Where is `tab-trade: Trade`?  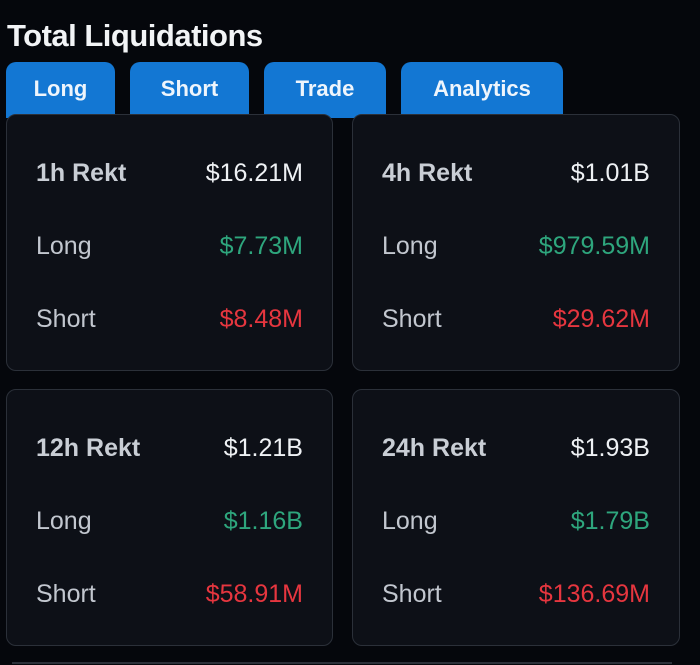 tab-trade: Trade is located at coordinates (325, 90).